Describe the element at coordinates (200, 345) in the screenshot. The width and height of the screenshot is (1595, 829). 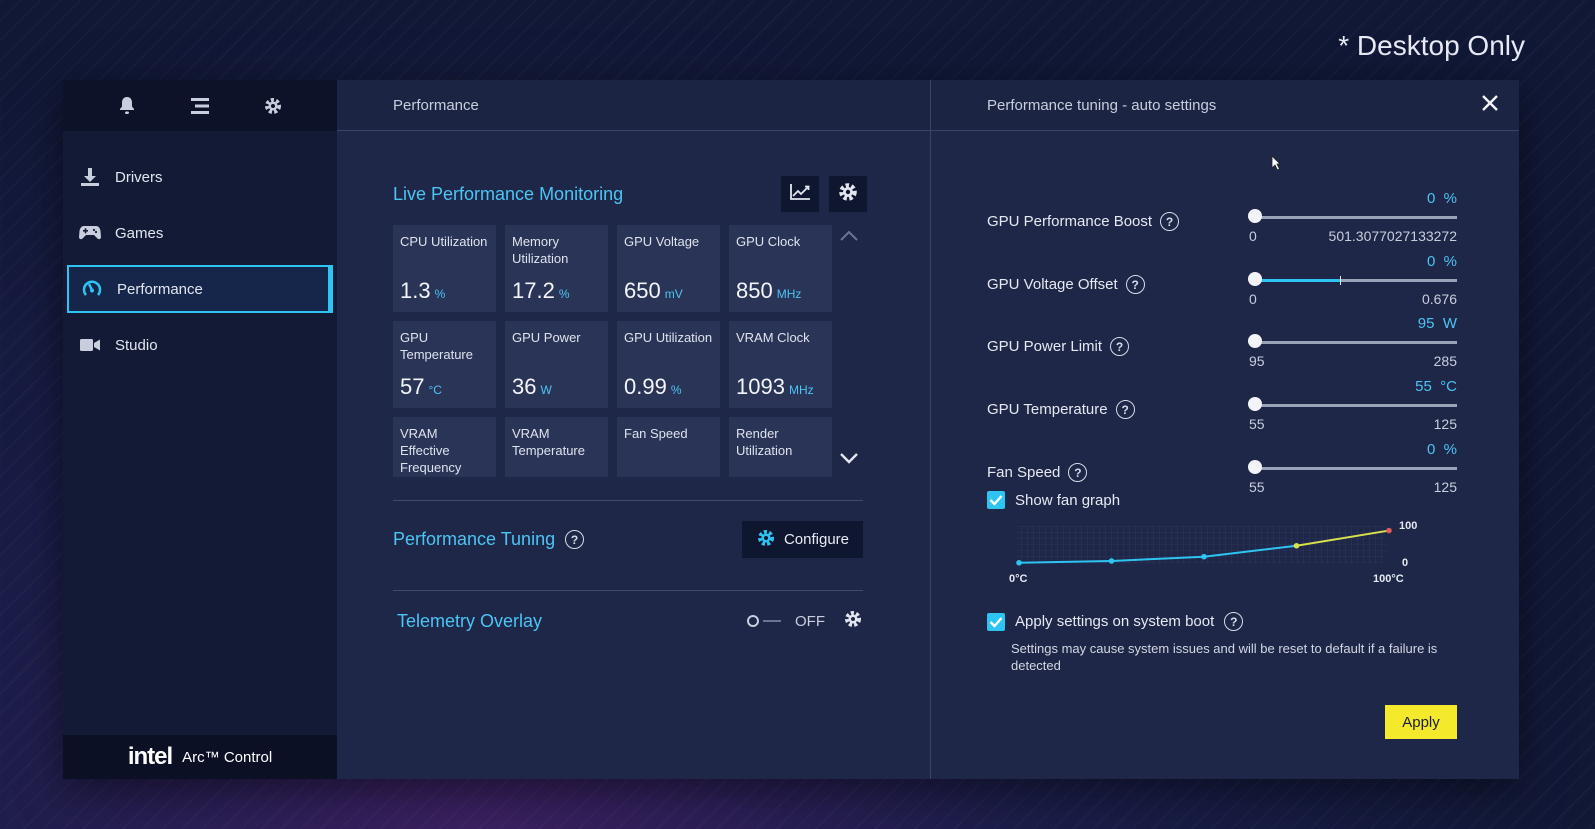
I see `sidebar-item-studio: Studio` at that location.